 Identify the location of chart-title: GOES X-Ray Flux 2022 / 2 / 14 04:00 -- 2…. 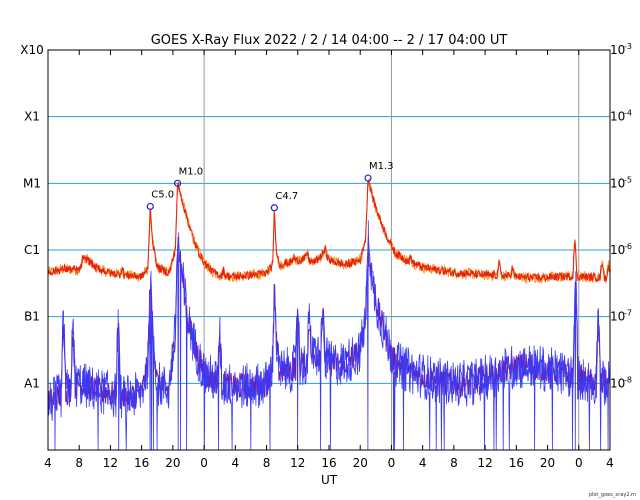
(329, 40).